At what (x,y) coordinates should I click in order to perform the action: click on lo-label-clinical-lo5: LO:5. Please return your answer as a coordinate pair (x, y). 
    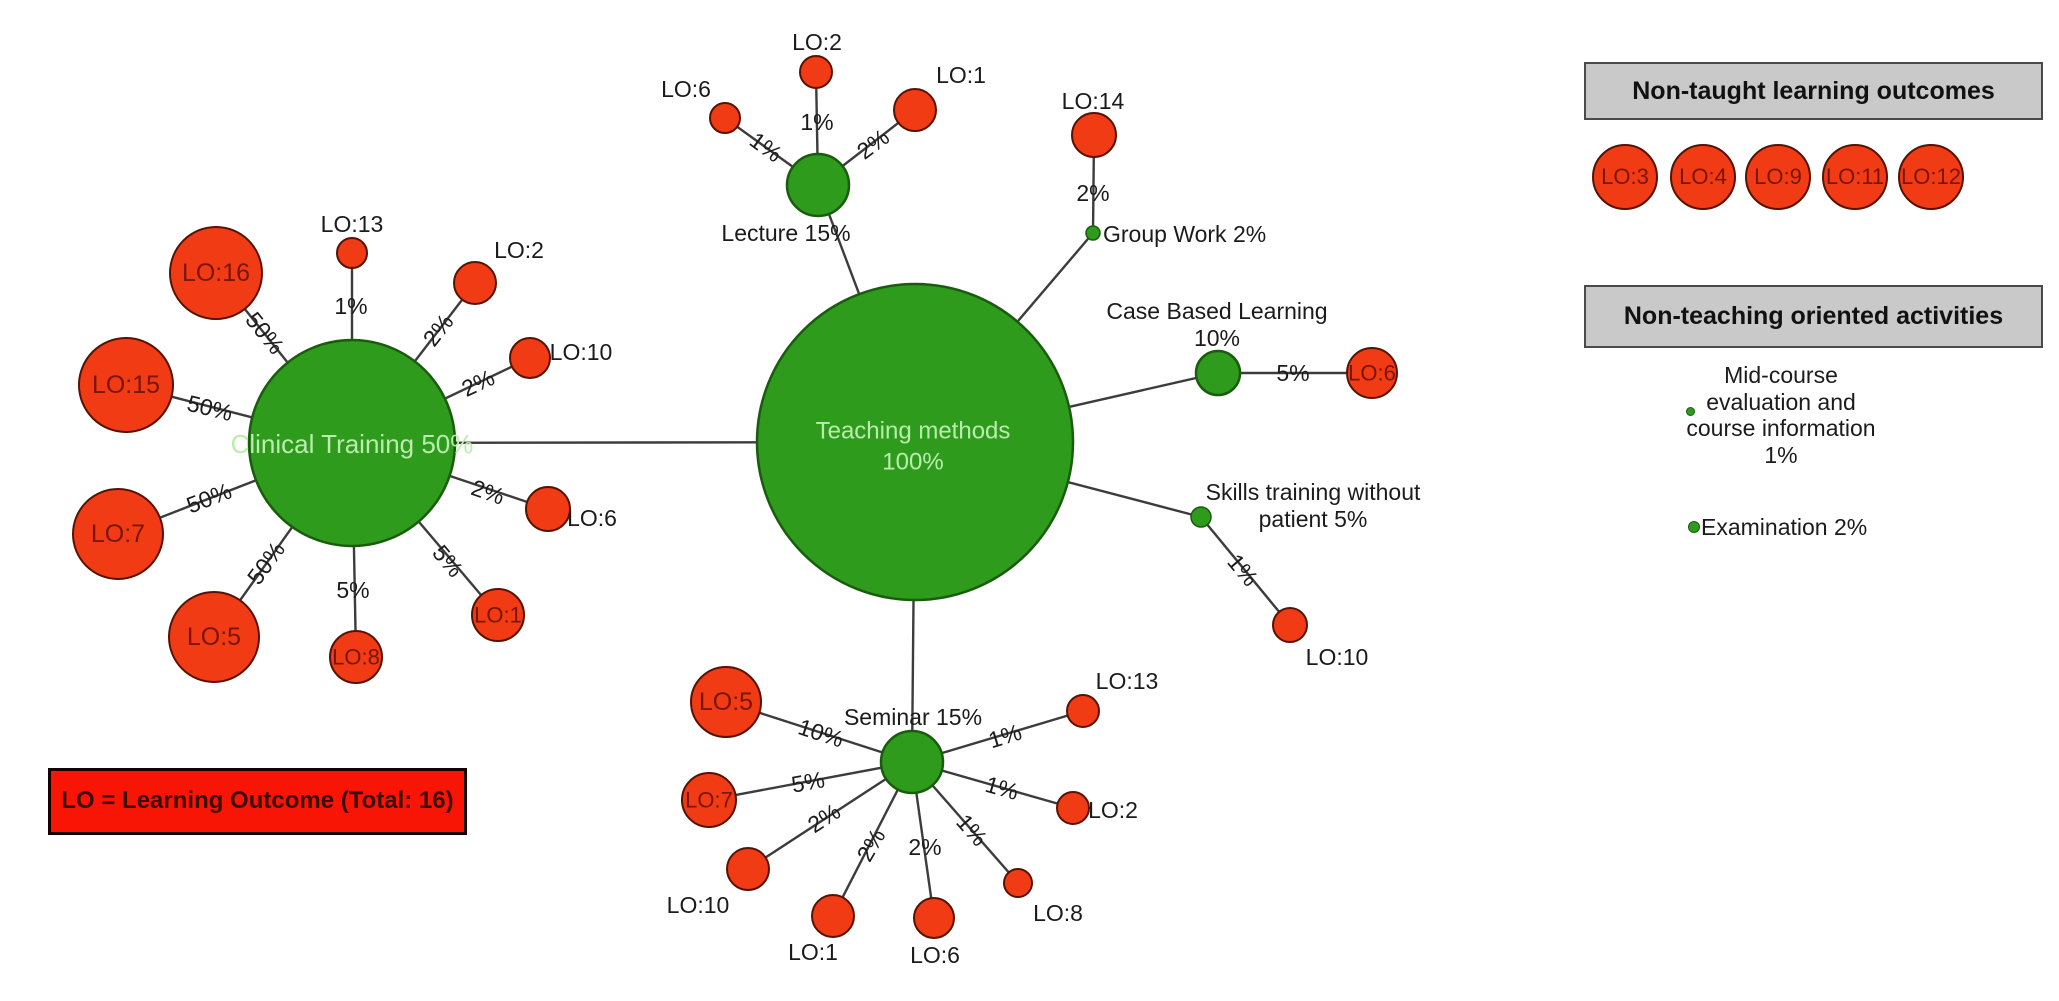
    Looking at the image, I should click on (214, 637).